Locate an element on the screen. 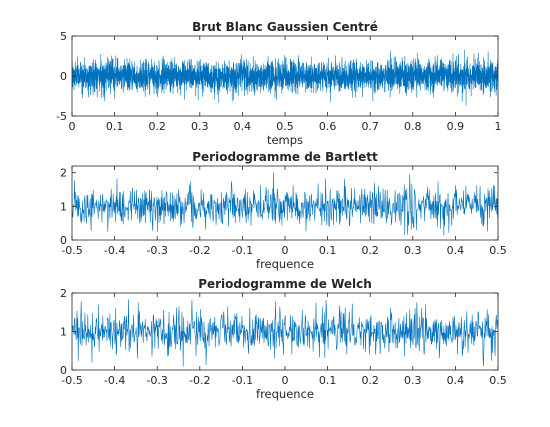  chart-title: Brut Blanc Gaussien Centré is located at coordinates (285, 27).